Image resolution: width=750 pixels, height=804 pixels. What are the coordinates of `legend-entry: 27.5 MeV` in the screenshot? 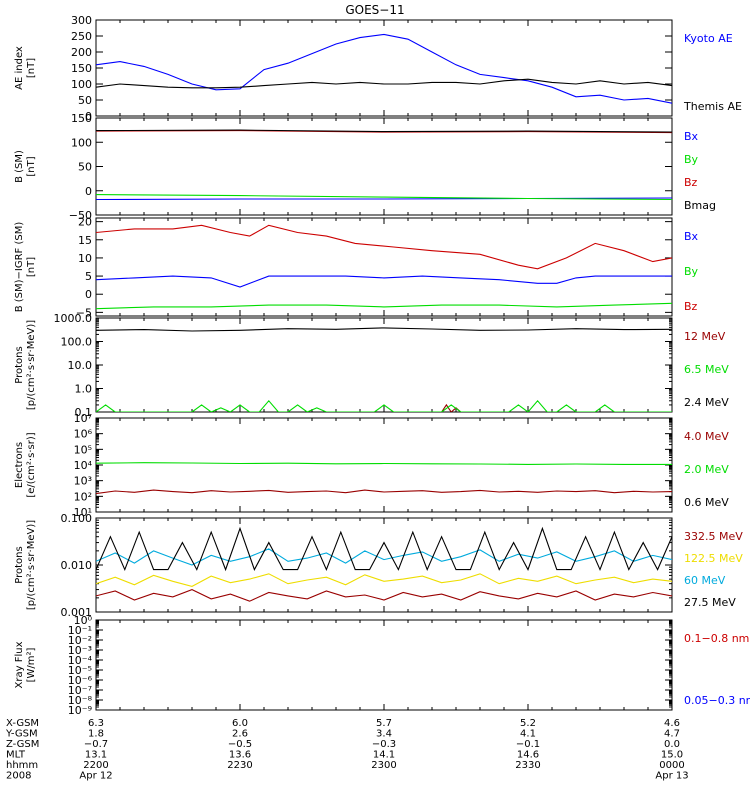 It's located at (710, 602).